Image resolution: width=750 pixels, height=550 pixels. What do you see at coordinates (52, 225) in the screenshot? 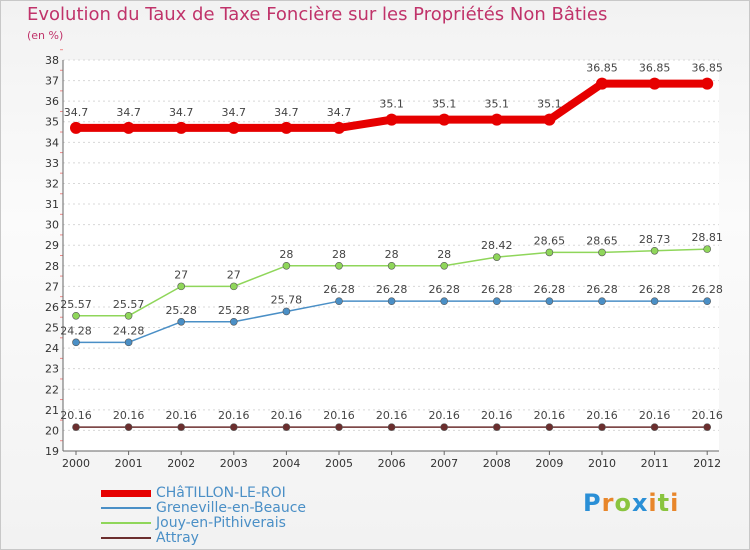
I see `y-tick-label: 30` at bounding box center [52, 225].